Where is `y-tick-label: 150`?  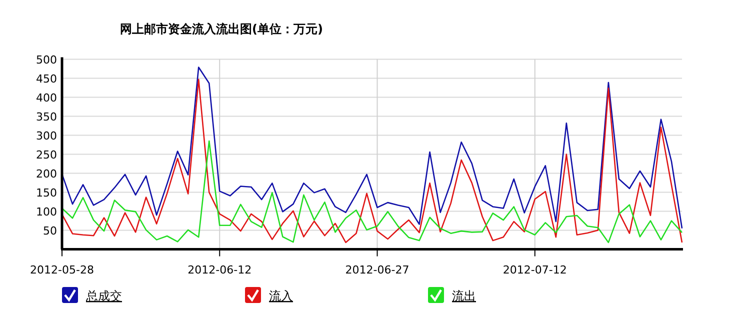
y-tick-label: 150 is located at coordinates (46, 193).